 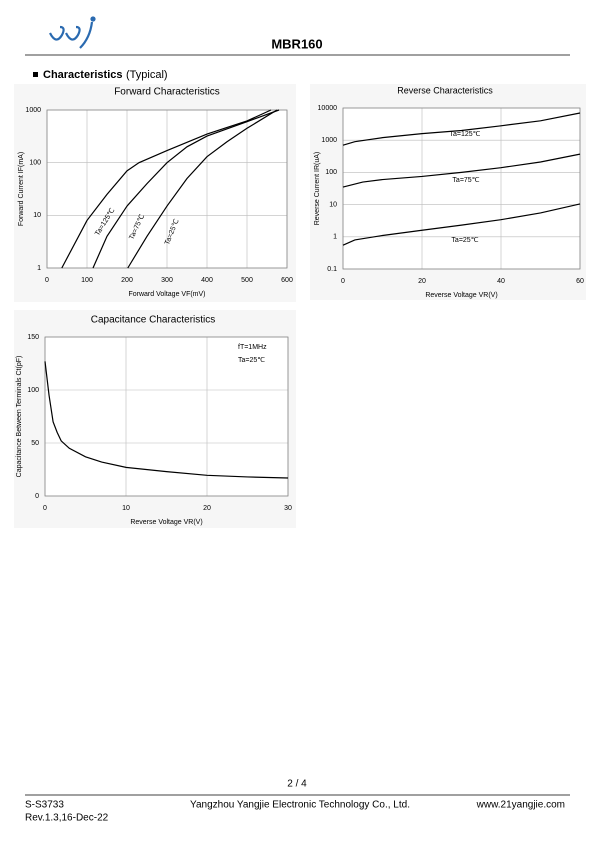 I want to click on x-tick-label: 40, so click(x=501, y=281).